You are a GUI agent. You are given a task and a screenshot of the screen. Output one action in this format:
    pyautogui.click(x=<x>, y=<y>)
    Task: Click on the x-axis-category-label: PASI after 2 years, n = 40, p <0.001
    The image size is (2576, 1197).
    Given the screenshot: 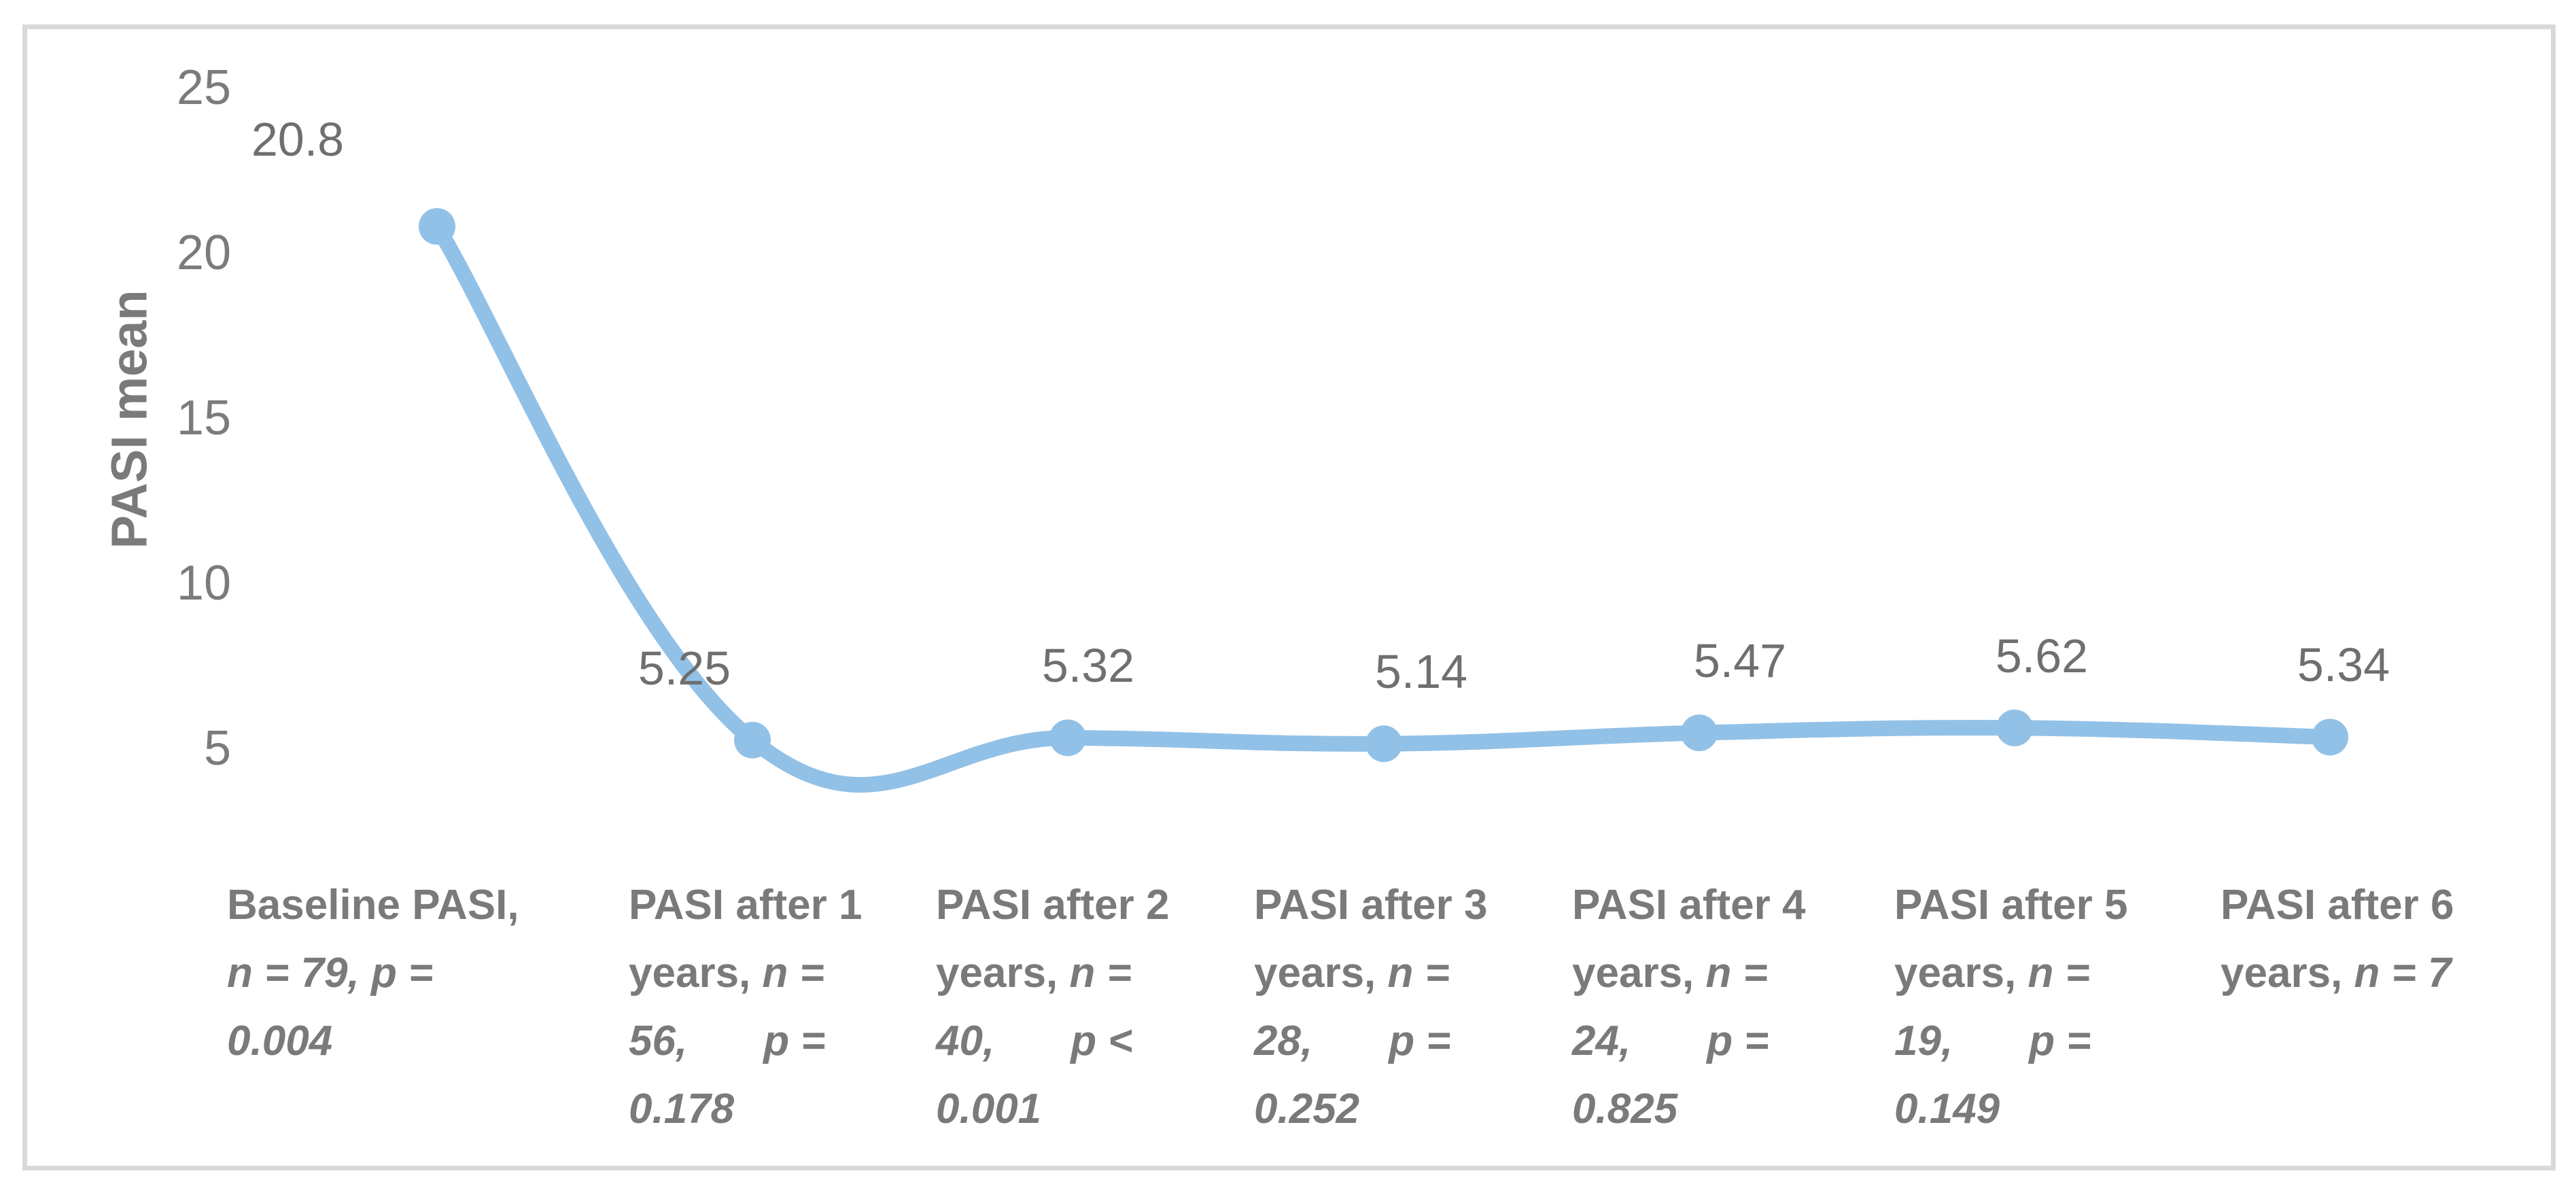 What is the action you would take?
    pyautogui.click(x=1053, y=1007)
    